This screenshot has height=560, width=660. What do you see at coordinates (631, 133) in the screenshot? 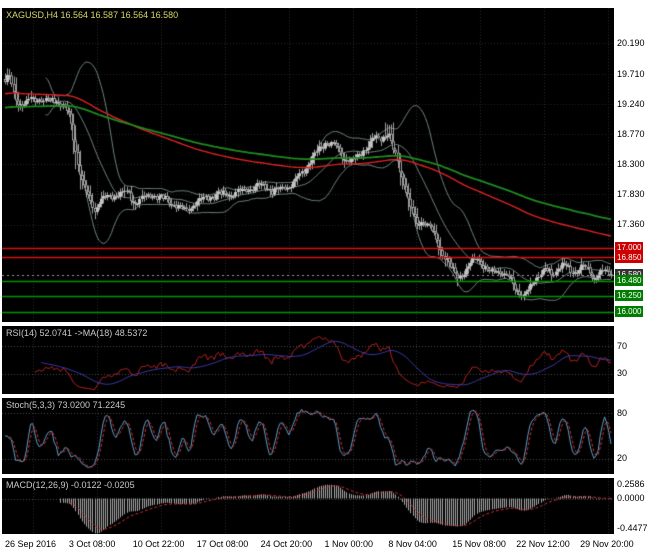
I see `price-tick: 18.770` at bounding box center [631, 133].